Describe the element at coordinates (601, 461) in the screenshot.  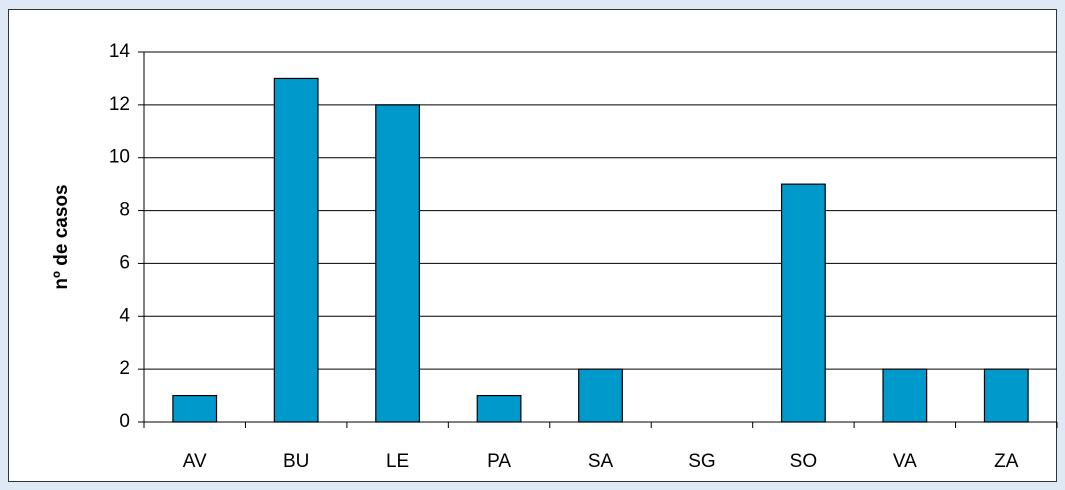
I see `x-tick-label: SA` at that location.